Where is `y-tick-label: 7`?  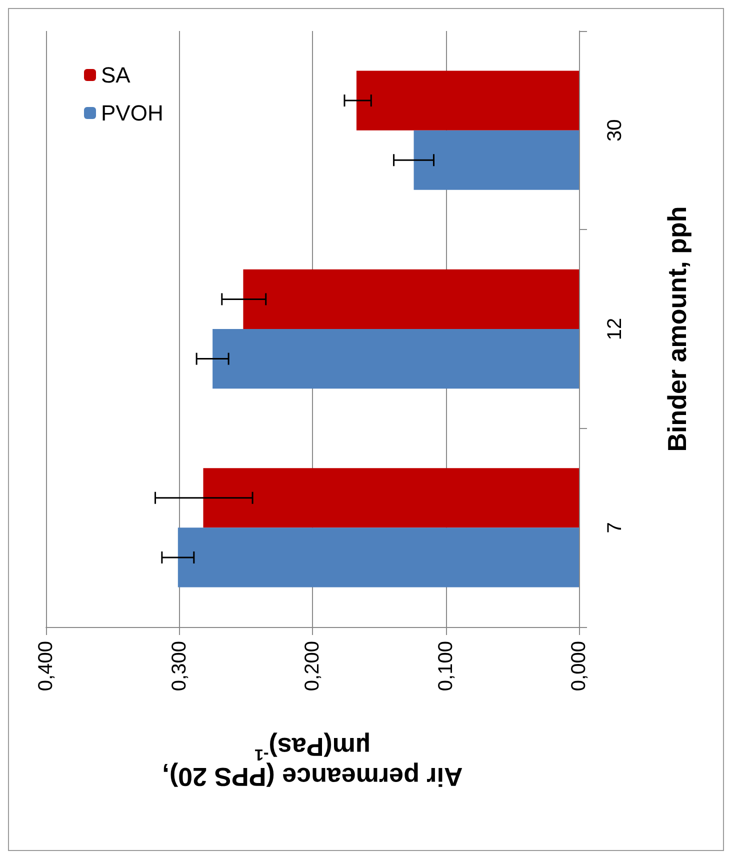 y-tick-label: 7 is located at coordinates (615, 528).